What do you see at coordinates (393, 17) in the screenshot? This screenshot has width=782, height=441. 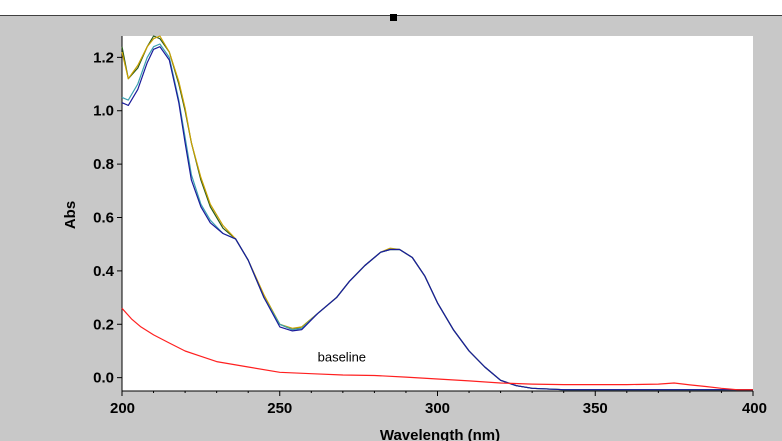 I see `window-resize-marker` at bounding box center [393, 17].